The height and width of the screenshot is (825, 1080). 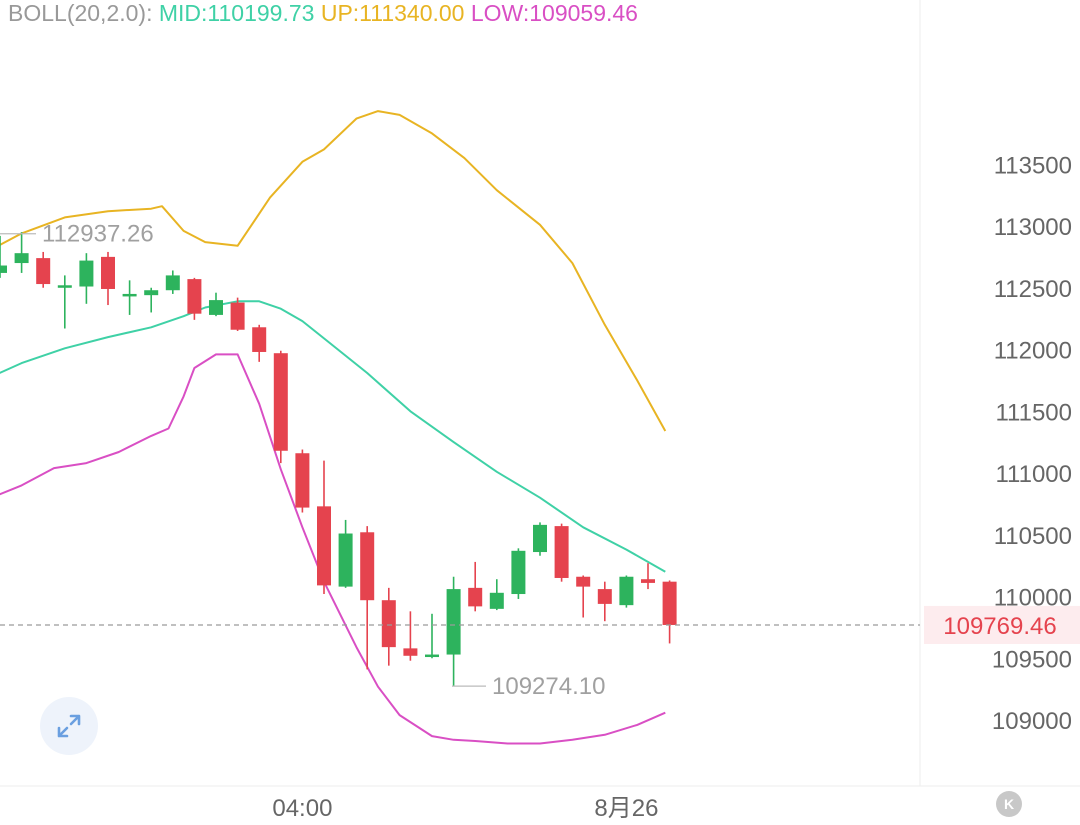 What do you see at coordinates (1033, 412) in the screenshot?
I see `y-tick-label: 111500` at bounding box center [1033, 412].